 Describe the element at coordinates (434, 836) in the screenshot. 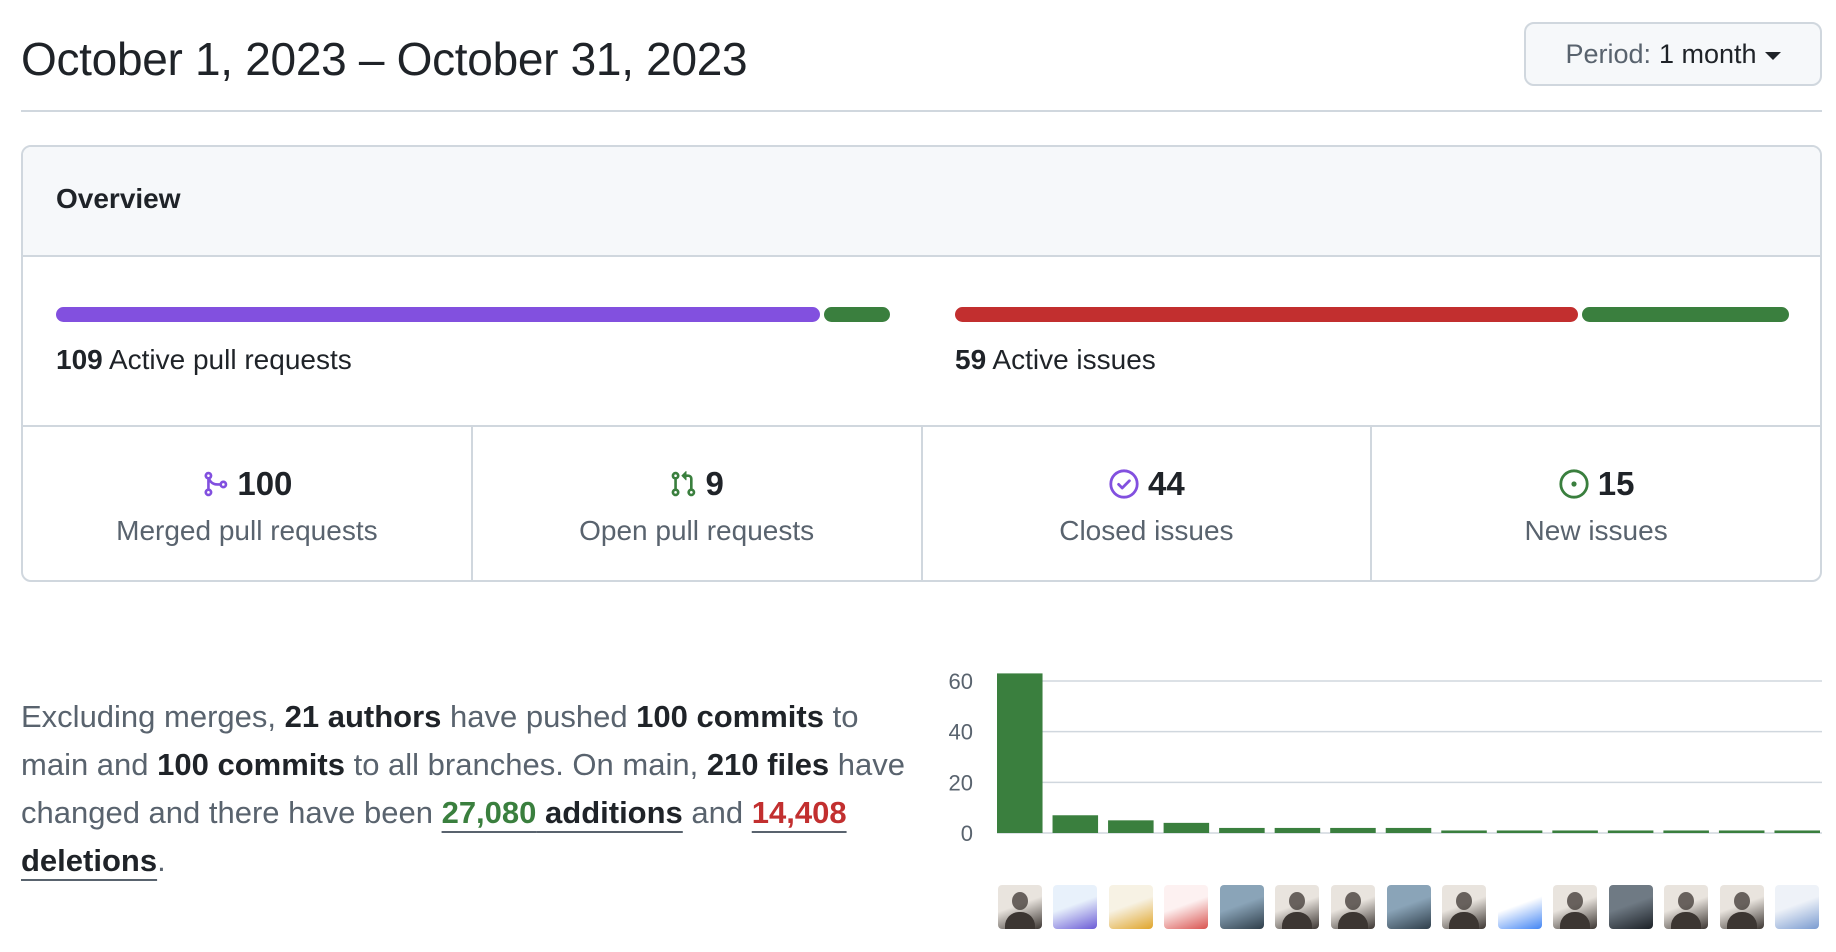

I see `deletions-link: 14,408 deletions` at that location.